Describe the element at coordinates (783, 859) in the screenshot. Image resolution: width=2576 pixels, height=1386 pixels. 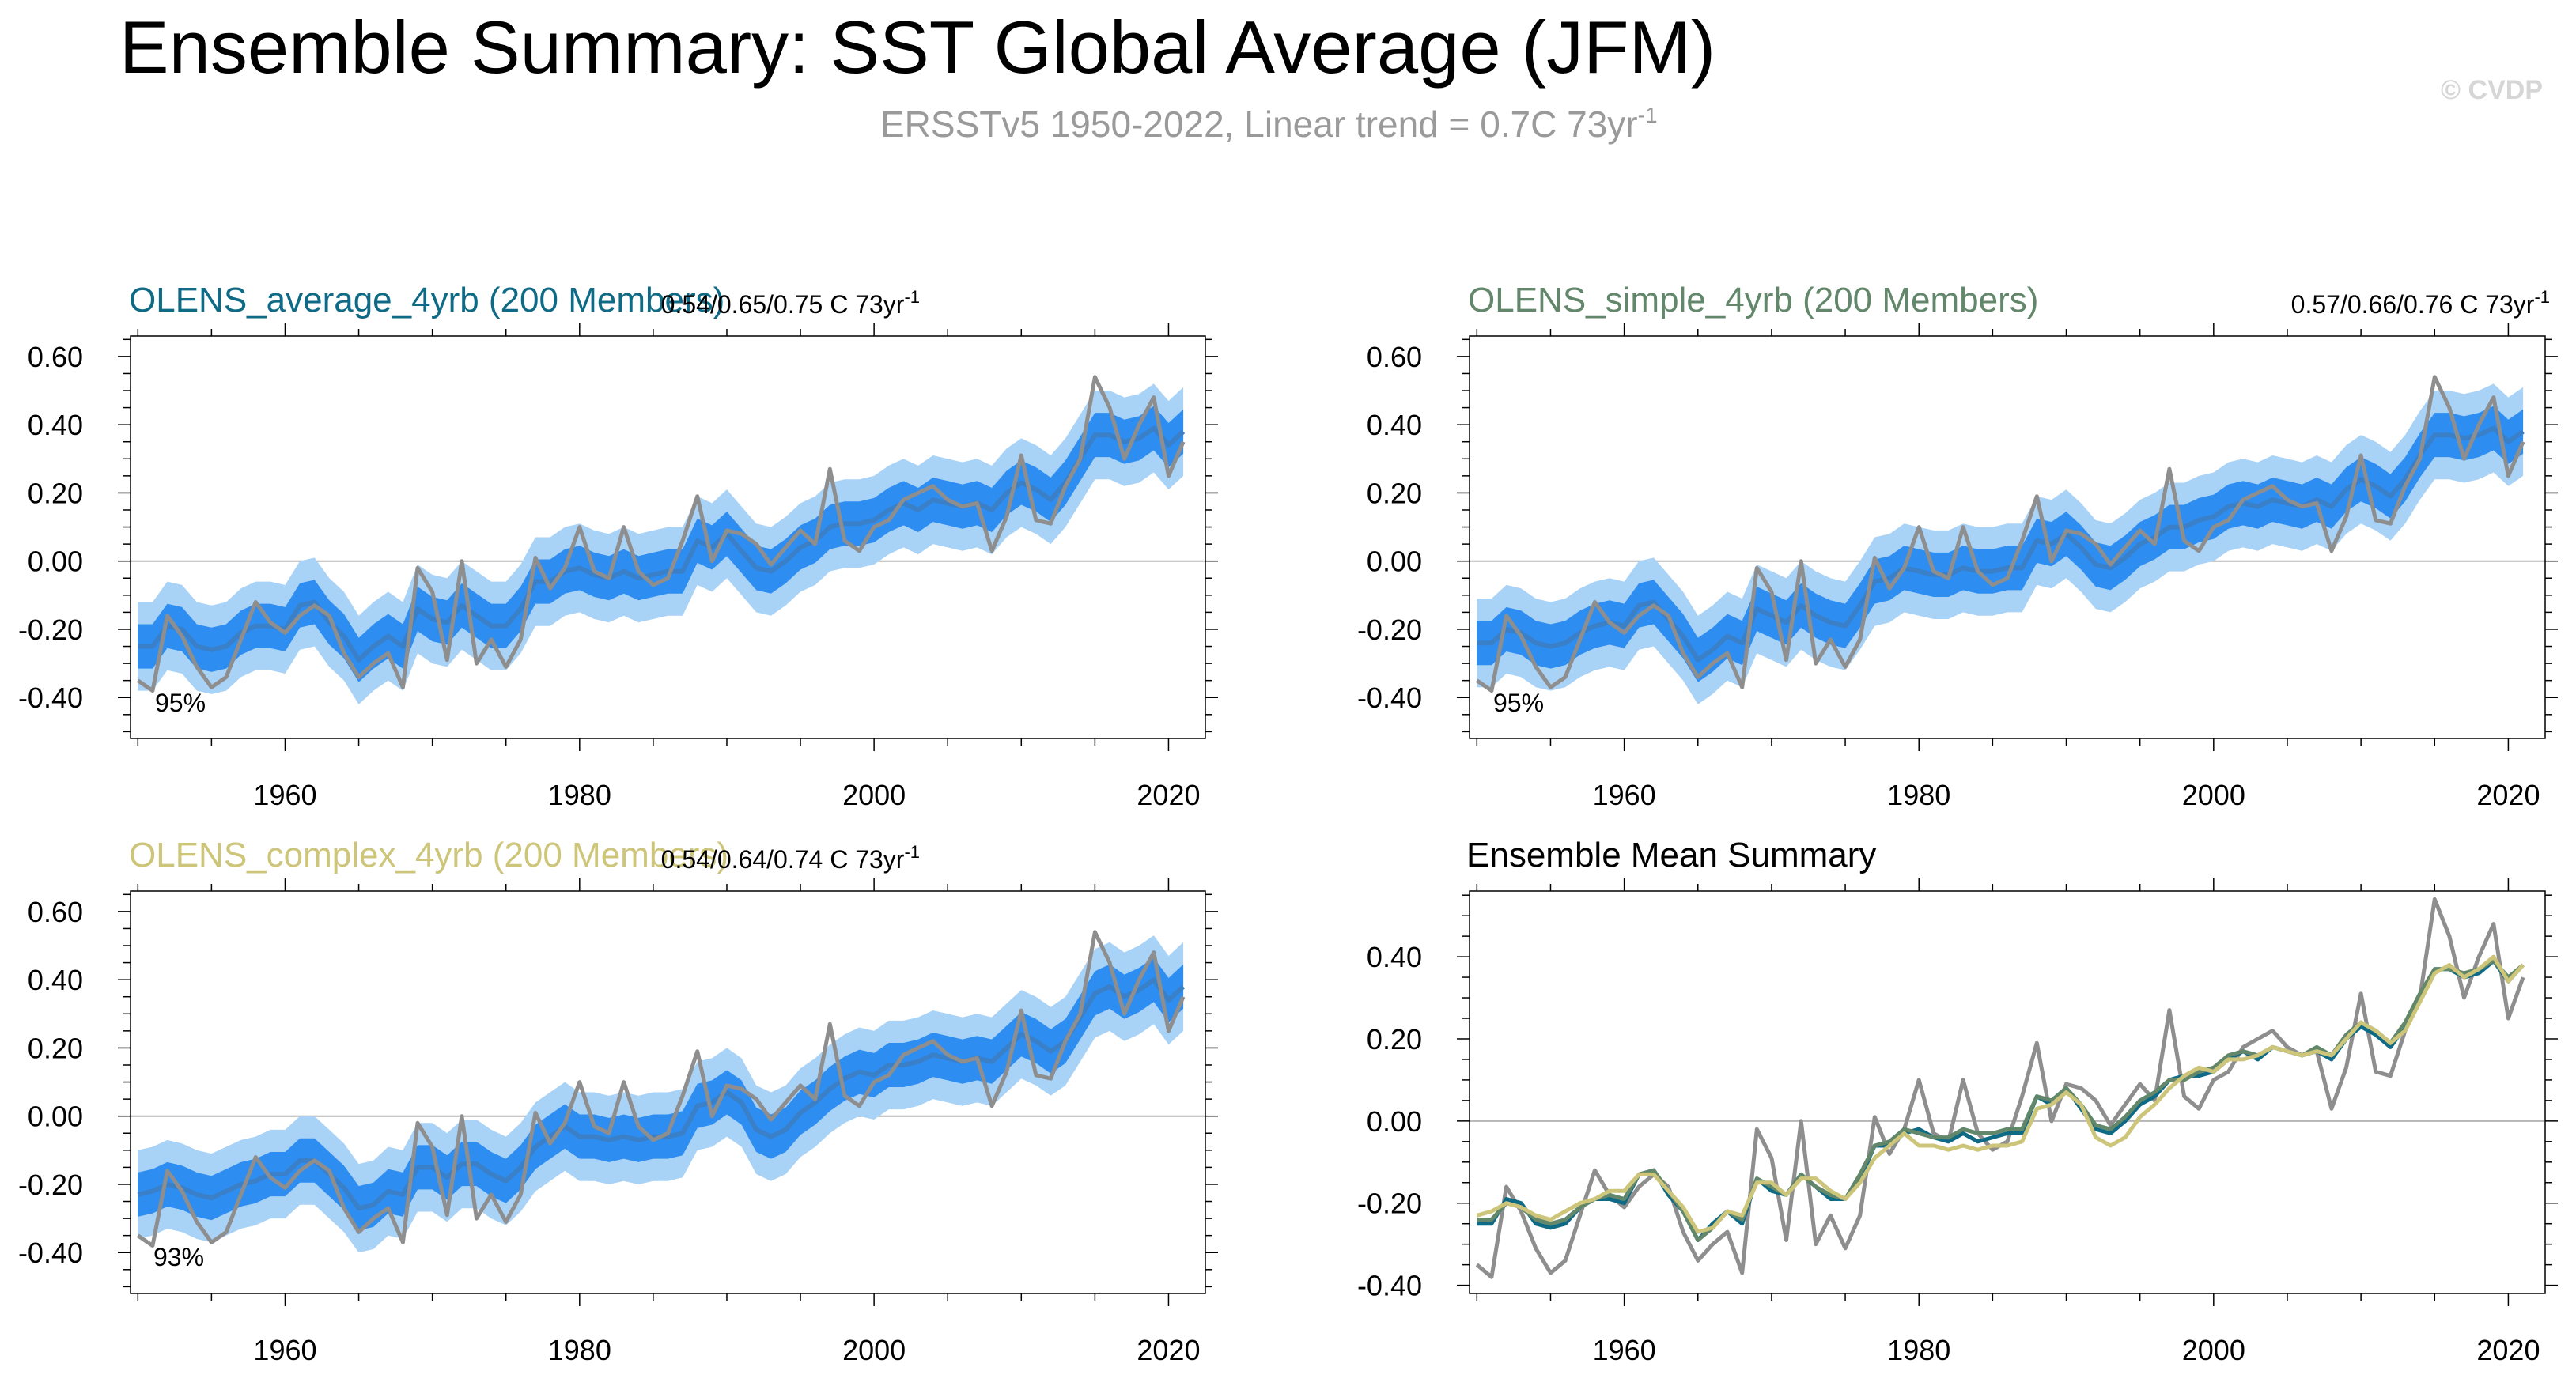
I see `trend-range-text: 0.54/0.64/0.74 C 73yr` at that location.